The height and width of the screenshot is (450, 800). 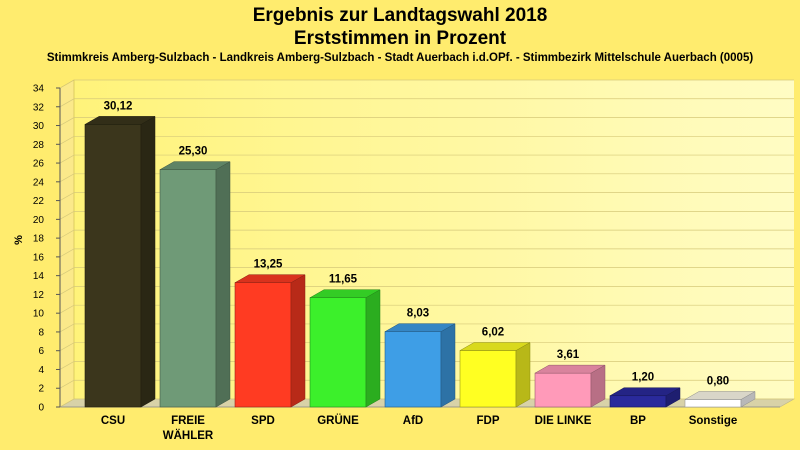 What do you see at coordinates (39, 89) in the screenshot?
I see `y-tick-label: 34` at bounding box center [39, 89].